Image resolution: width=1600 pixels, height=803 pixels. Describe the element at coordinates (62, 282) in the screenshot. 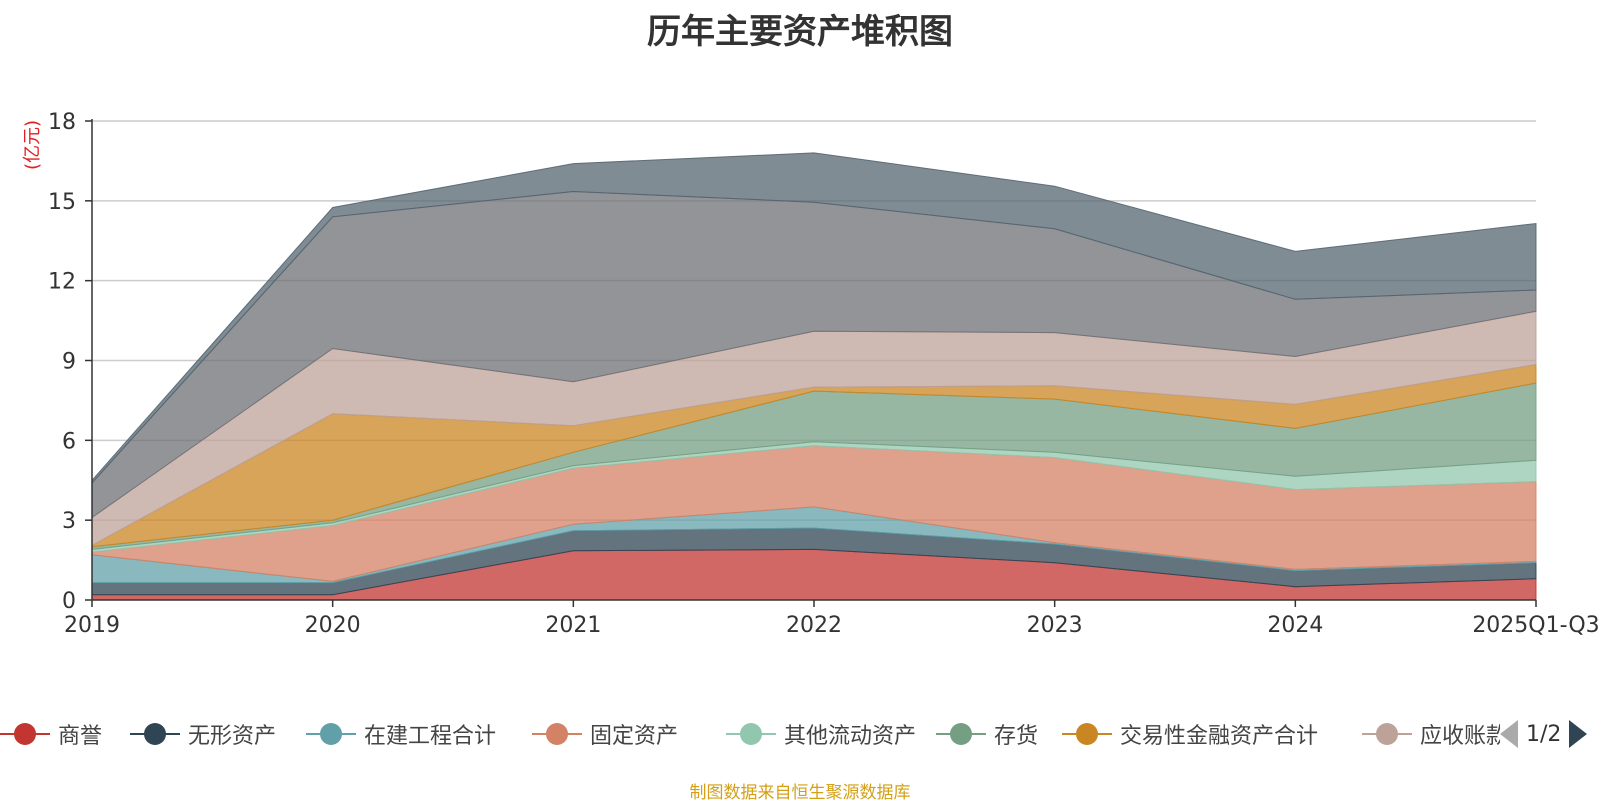

I see `y-tick-label: 12` at that location.